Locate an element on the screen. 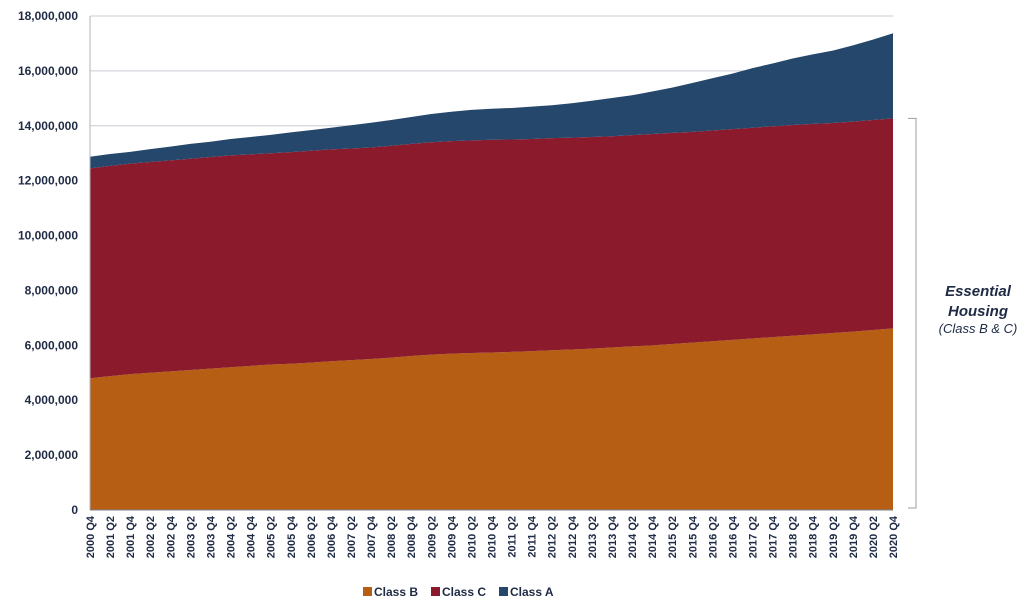 This screenshot has height=605, width=1034. y-tick-label: 2,000,000 is located at coordinates (52, 455).